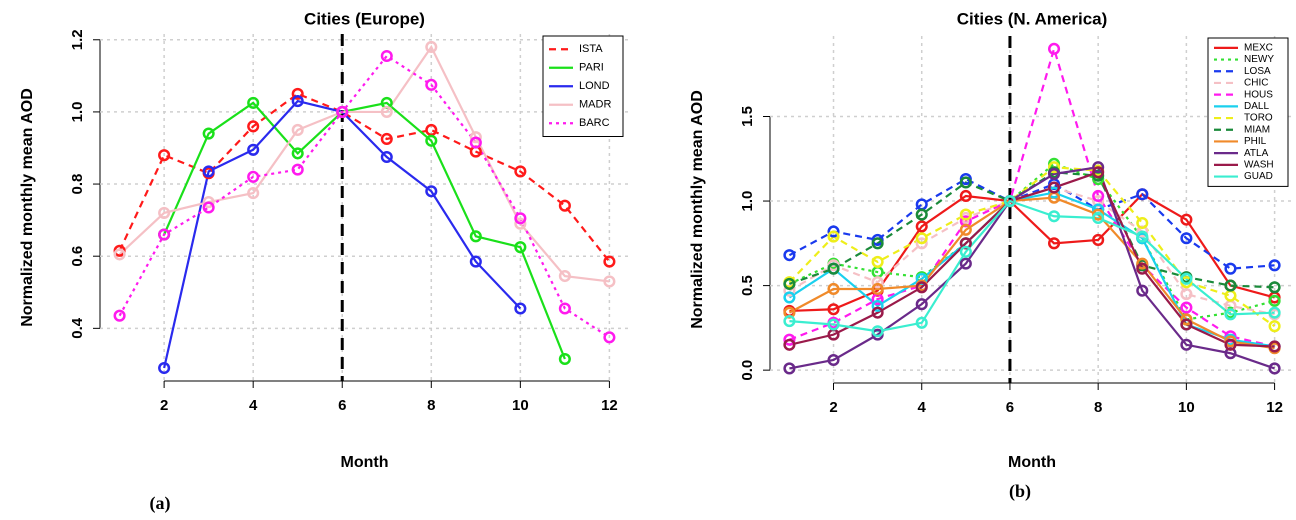 This screenshot has width=1296, height=520. What do you see at coordinates (160, 503) in the screenshot?
I see `caption: (a)` at bounding box center [160, 503].